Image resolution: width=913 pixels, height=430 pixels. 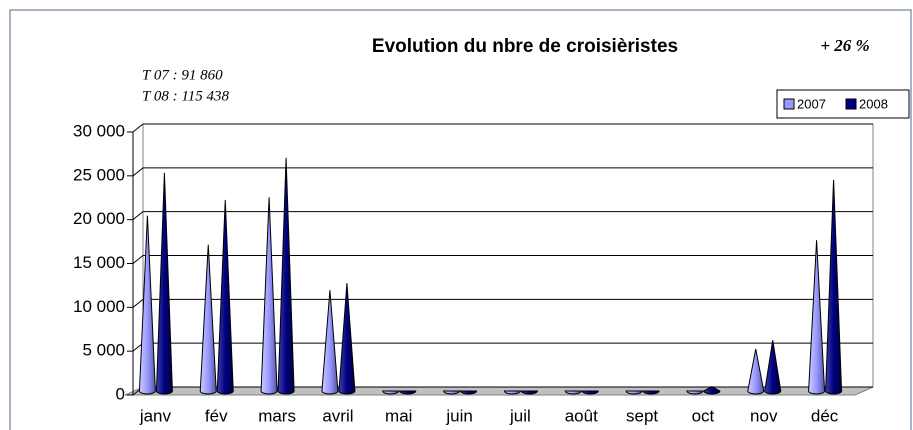 What do you see at coordinates (103, 350) in the screenshot?
I see `y-tick-label: 5 000` at bounding box center [103, 350].